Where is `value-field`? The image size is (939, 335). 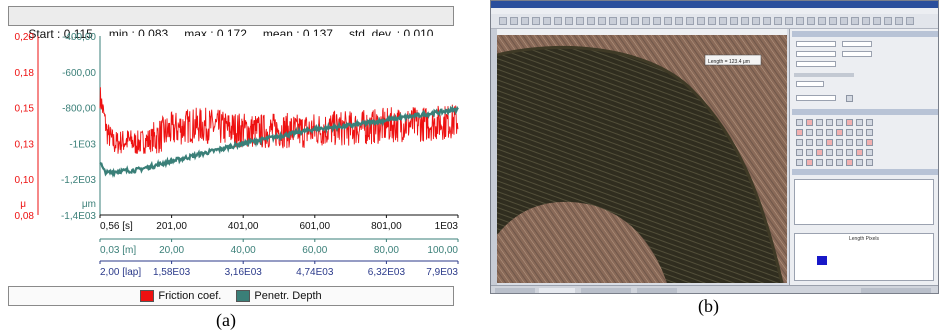 value-field is located at coordinates (857, 54).